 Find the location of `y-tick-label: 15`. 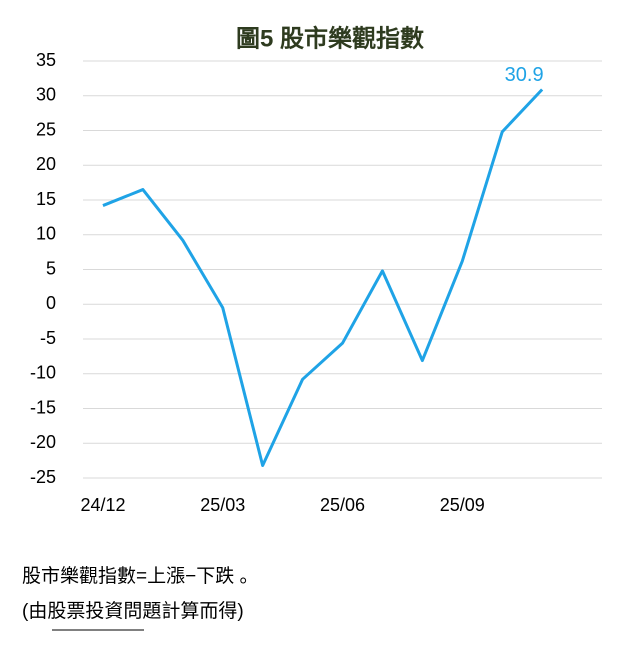

y-tick-label: 15 is located at coordinates (46, 199).